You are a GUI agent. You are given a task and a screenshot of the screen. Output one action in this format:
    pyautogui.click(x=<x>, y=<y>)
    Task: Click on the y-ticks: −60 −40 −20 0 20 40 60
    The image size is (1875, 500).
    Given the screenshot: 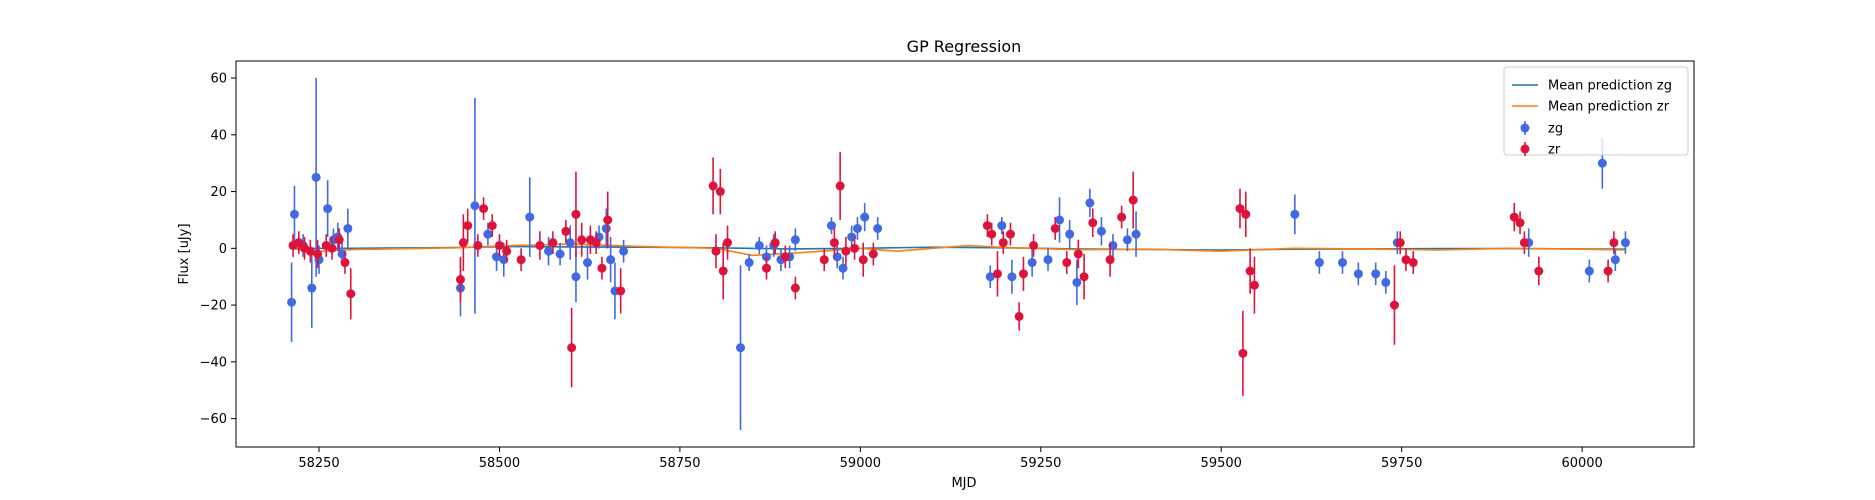 What is the action you would take?
    pyautogui.click(x=218, y=249)
    